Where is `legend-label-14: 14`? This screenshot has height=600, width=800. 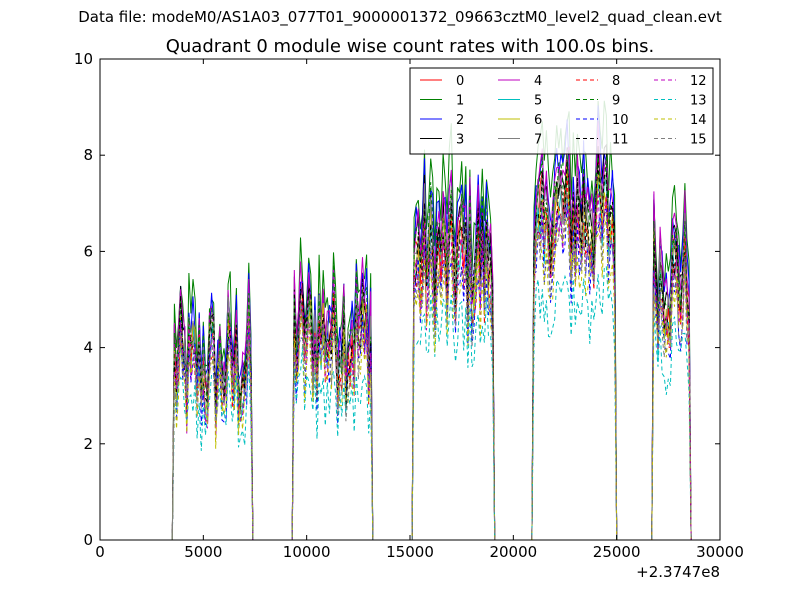
legend-label-14: 14 is located at coordinates (698, 120).